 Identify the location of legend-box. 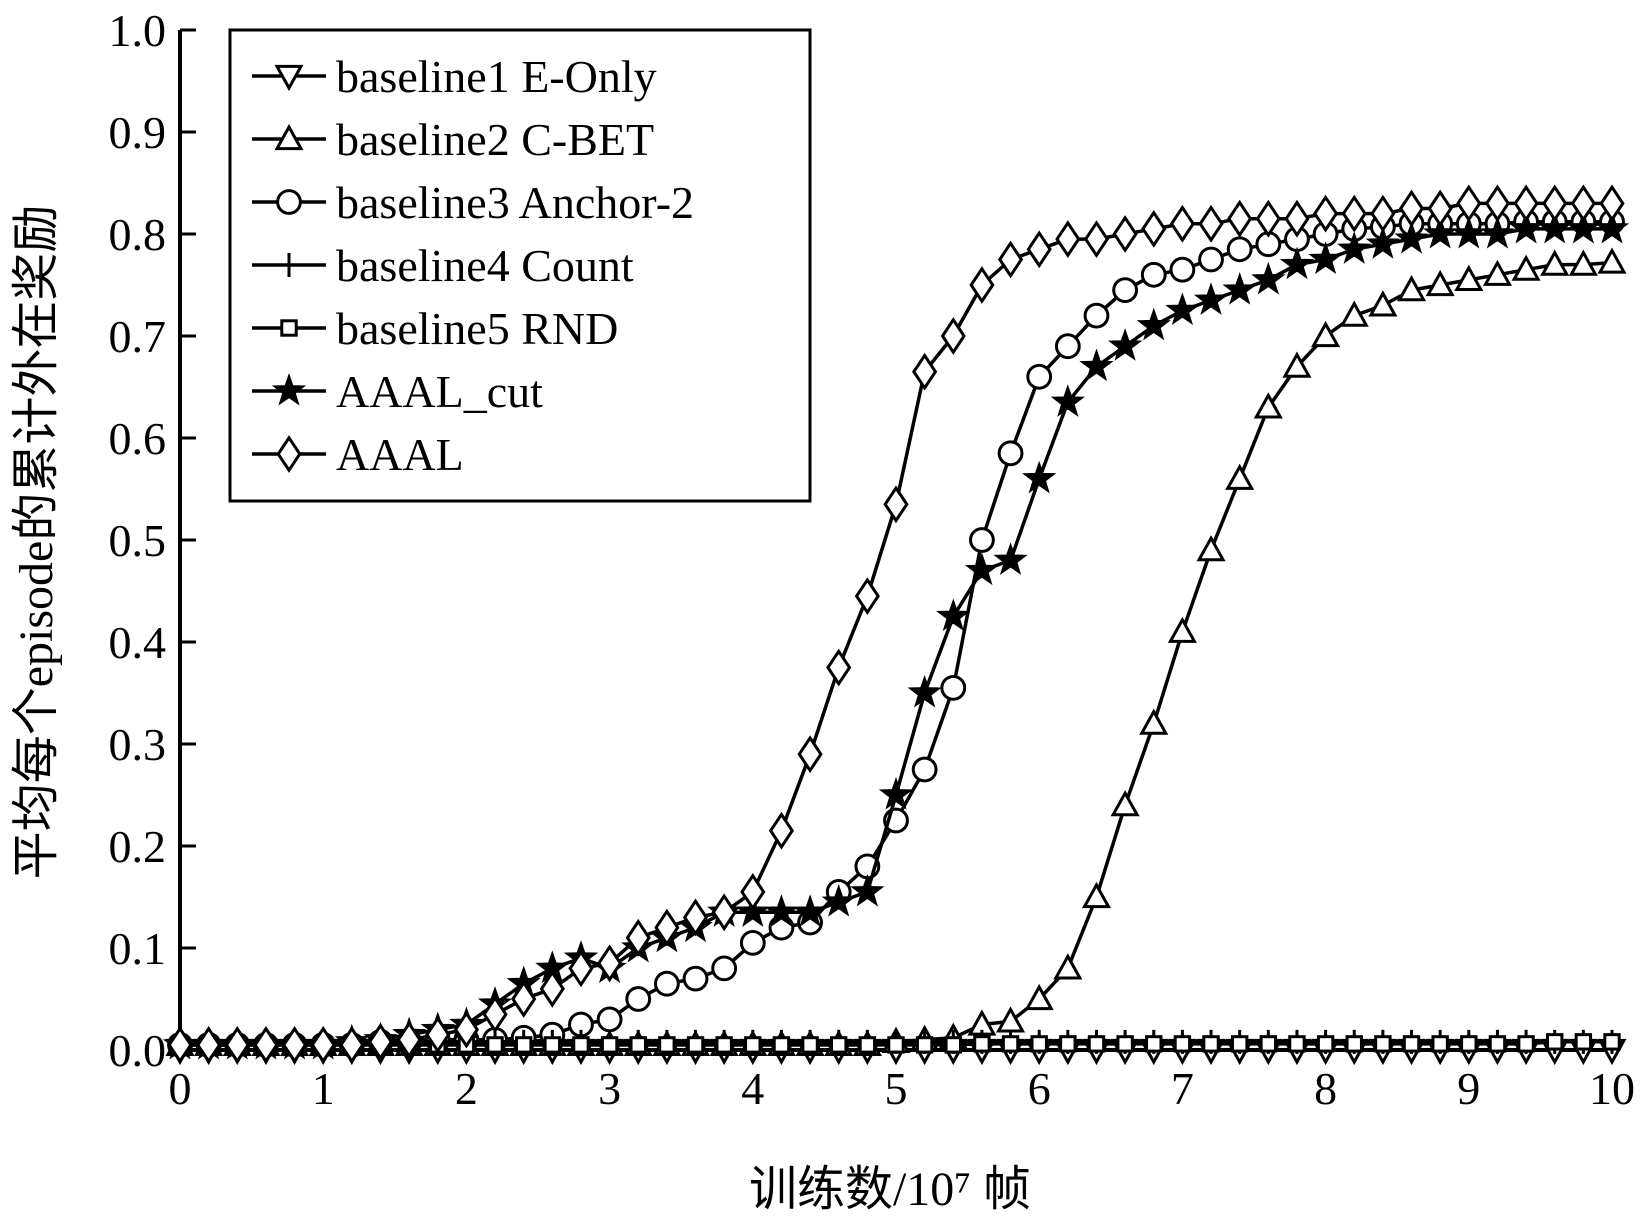
(520, 265).